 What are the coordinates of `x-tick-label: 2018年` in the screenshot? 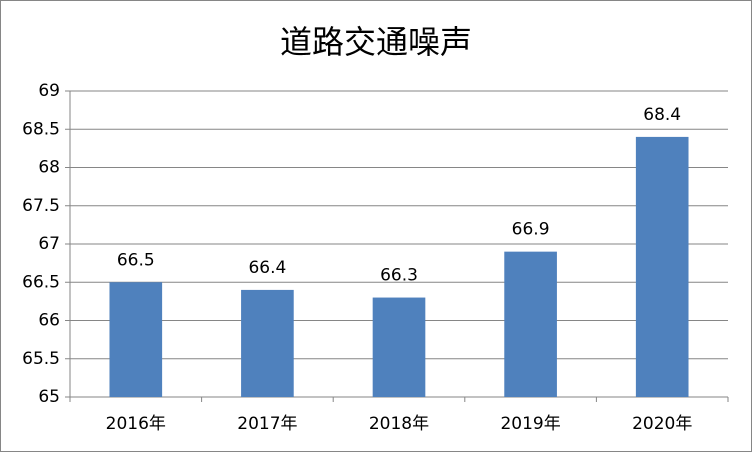 It's located at (399, 424).